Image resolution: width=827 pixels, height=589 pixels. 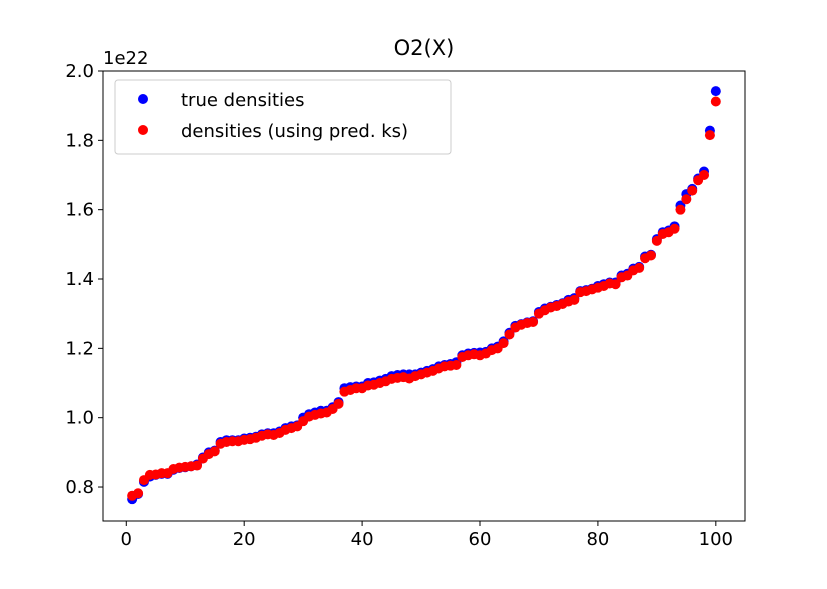 I want to click on y-tick-label: 1.0, so click(x=79, y=418).